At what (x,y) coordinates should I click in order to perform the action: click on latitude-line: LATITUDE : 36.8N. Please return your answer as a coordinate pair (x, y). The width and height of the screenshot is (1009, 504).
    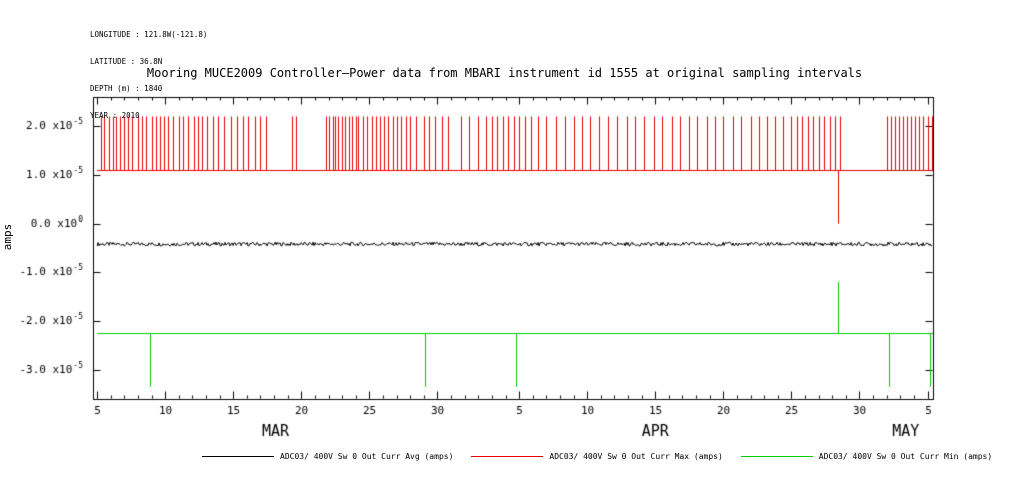
    Looking at the image, I should click on (126, 61).